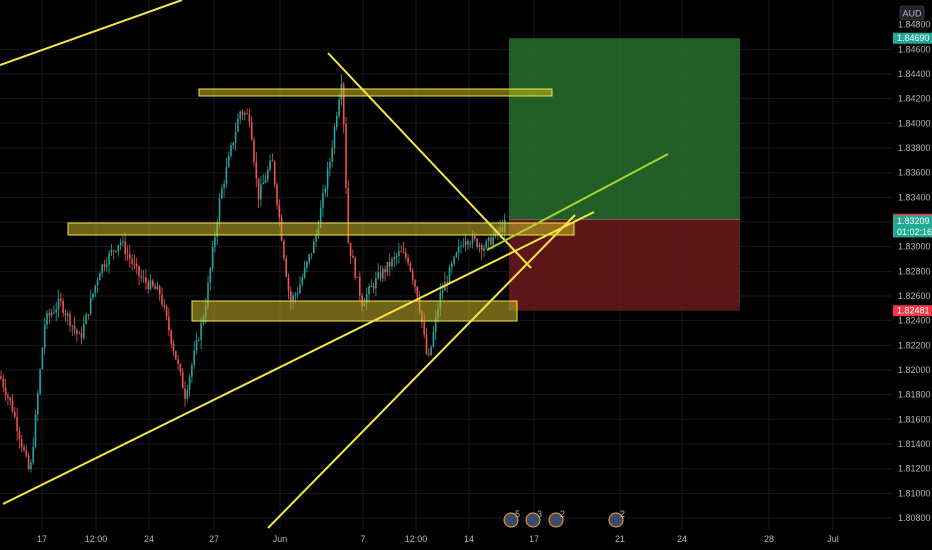 The width and height of the screenshot is (932, 550). I want to click on price-tick-label: 1.82000, so click(914, 370).